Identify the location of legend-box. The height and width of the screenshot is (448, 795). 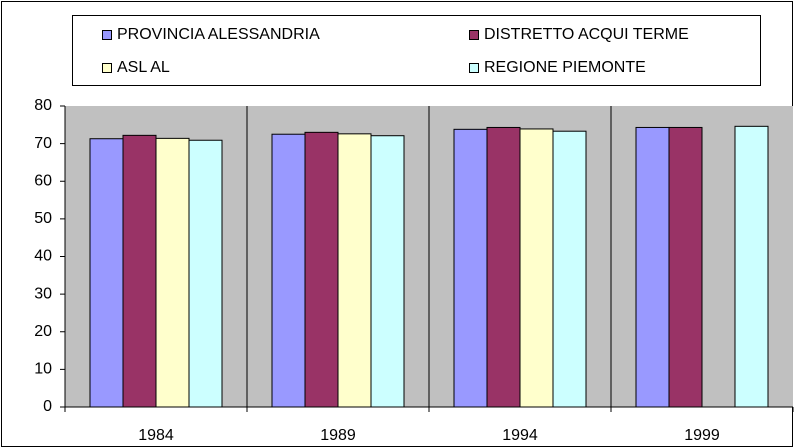
(416, 50).